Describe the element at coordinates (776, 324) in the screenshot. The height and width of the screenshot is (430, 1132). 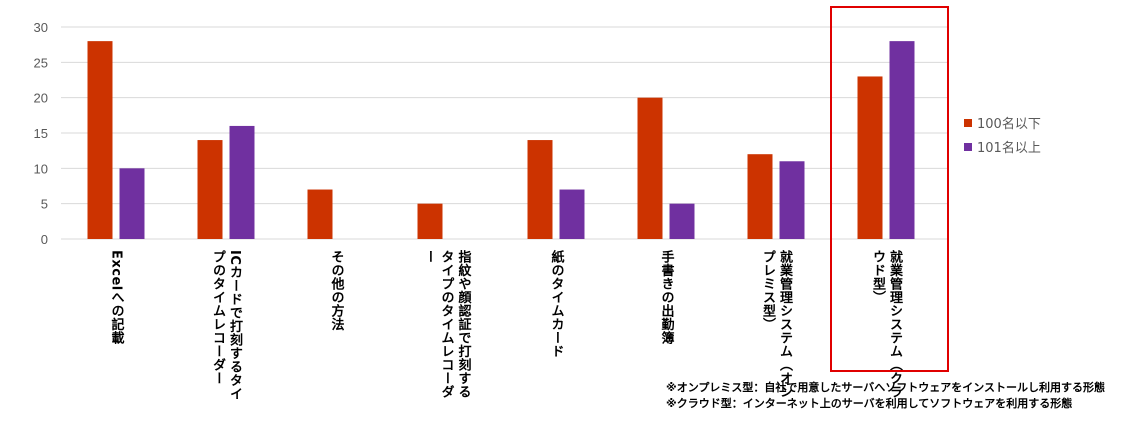
I see `x-tick-label: 就業管理システム（オンプレミス型）` at that location.